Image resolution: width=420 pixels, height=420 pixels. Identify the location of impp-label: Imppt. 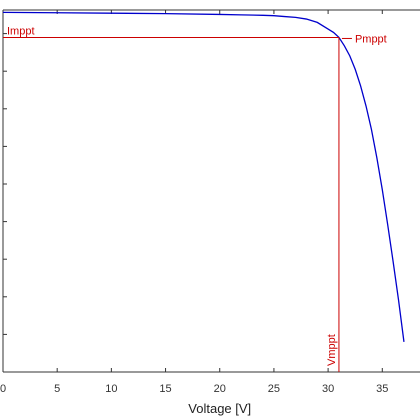
(21, 31).